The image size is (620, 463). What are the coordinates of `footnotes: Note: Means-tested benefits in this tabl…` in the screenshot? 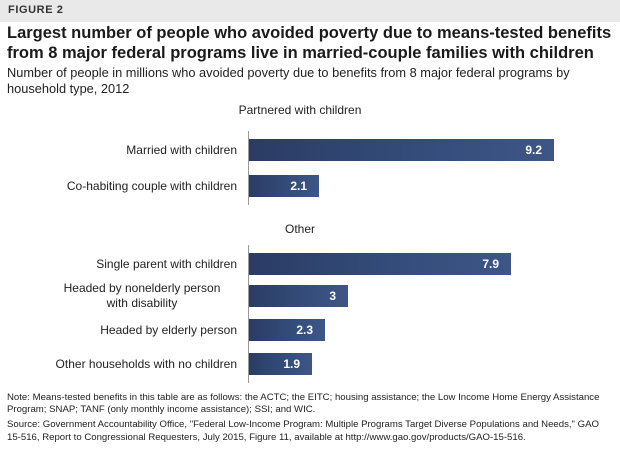 It's located at (311, 419).